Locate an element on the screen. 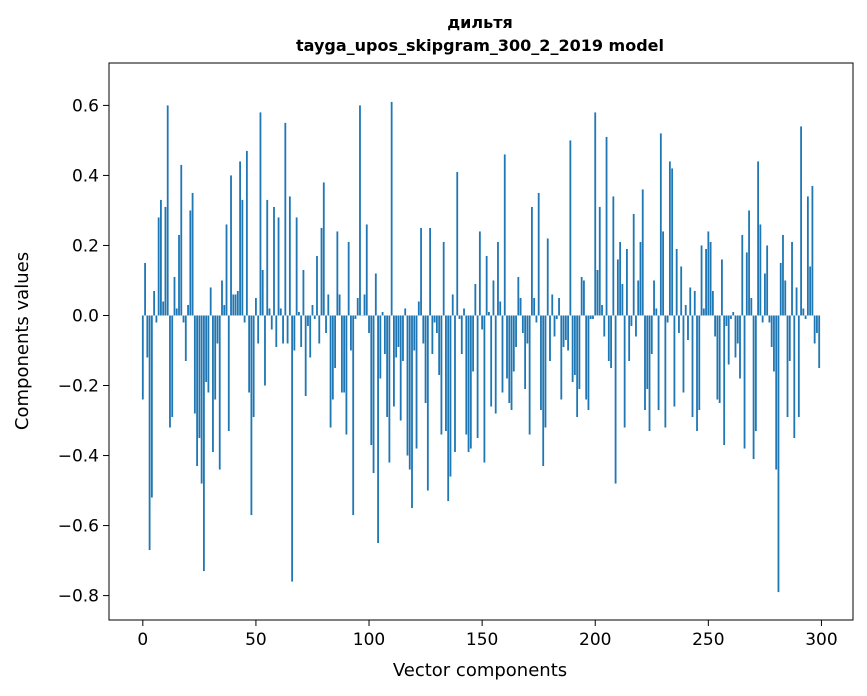  y-tick-label: −0.2 is located at coordinates (78, 387).